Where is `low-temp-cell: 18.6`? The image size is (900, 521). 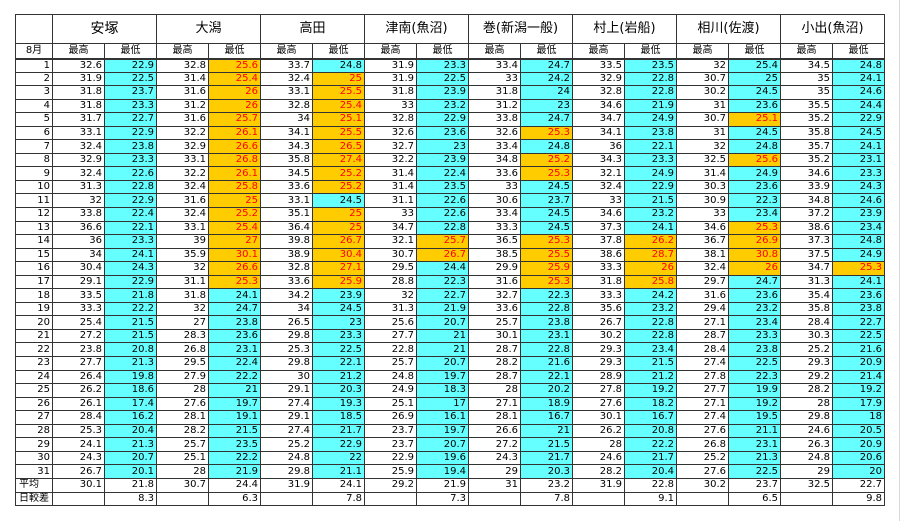 low-temp-cell: 18.6 is located at coordinates (130, 390).